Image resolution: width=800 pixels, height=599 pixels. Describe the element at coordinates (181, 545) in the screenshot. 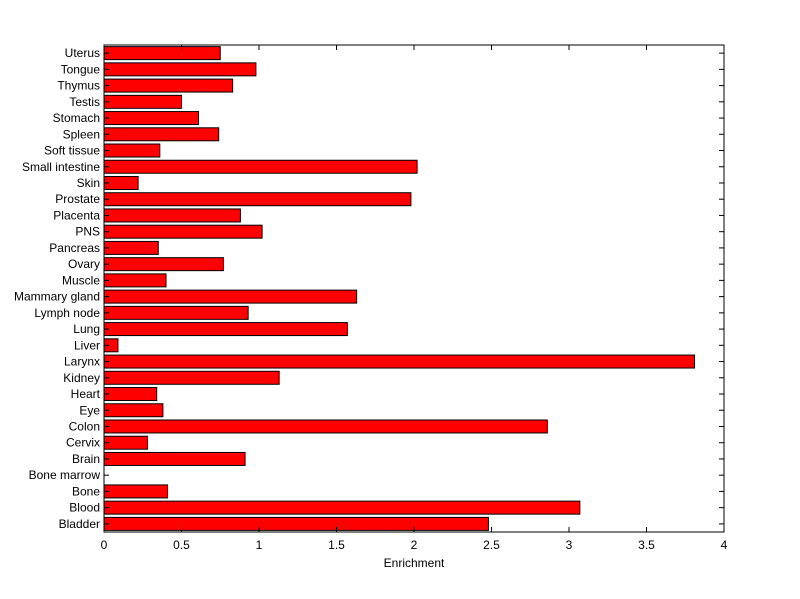

I see `x-tick-label: 0.5` at that location.